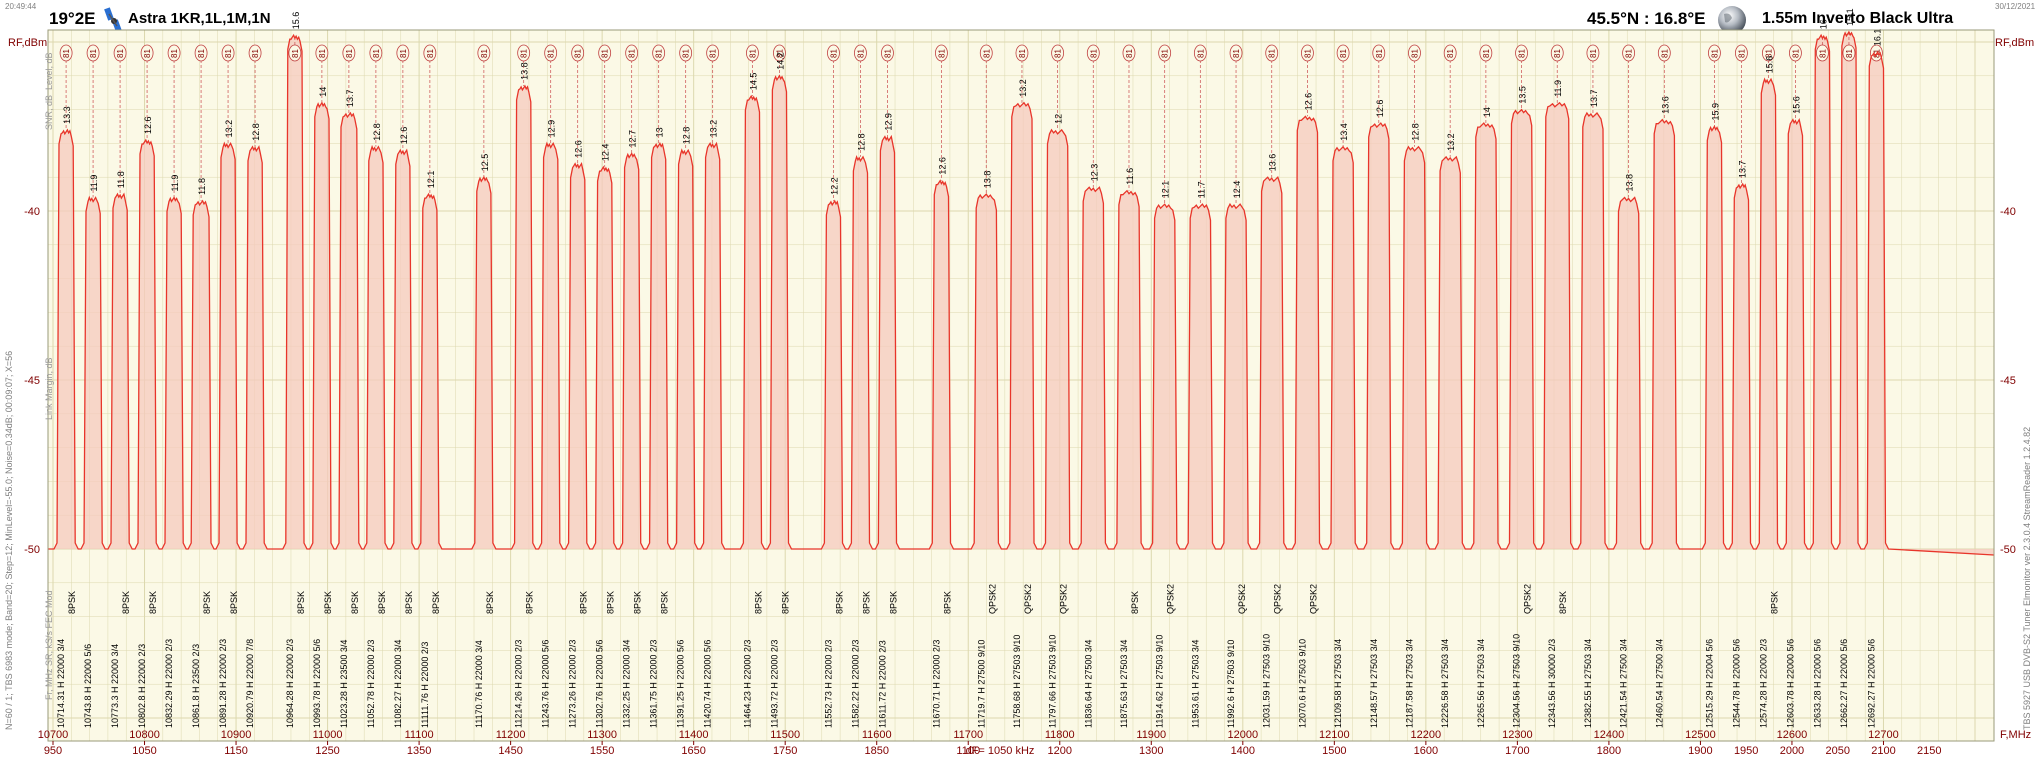  Describe the element at coordinates (1338, 683) in the screenshot. I see `transponder-info-text: 12109.58 H 27503 3/4` at that location.